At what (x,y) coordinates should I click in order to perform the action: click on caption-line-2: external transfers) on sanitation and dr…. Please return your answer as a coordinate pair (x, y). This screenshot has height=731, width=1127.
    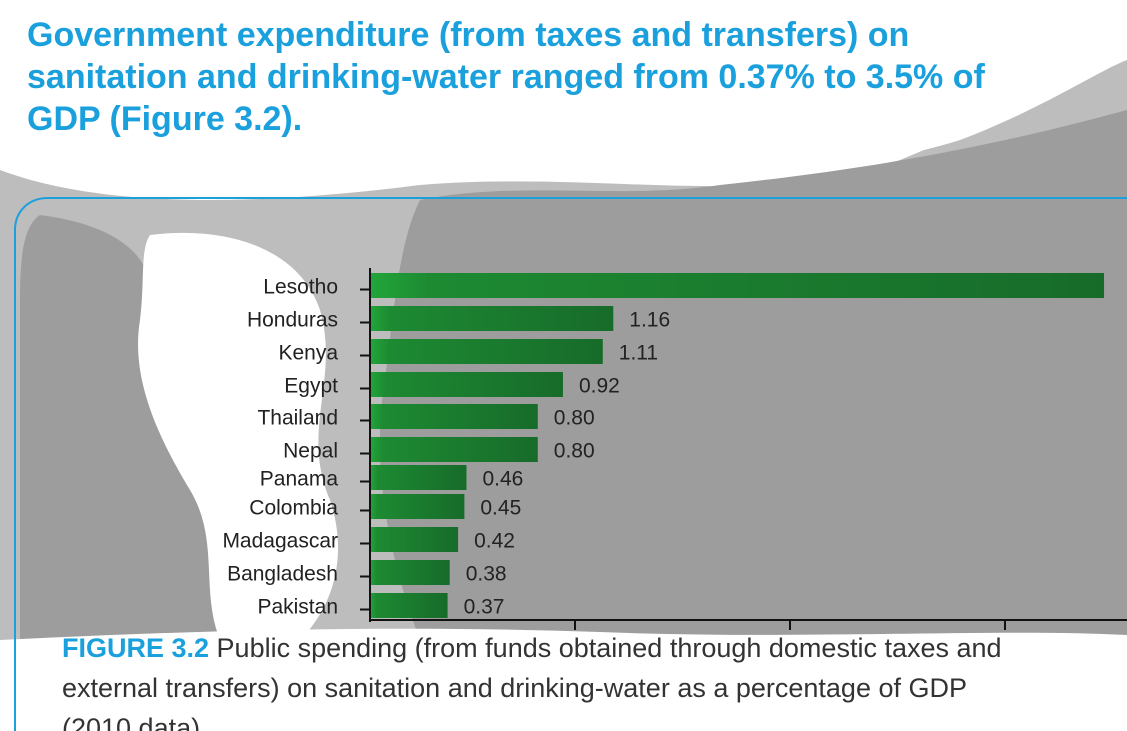
    Looking at the image, I should click on (514, 688).